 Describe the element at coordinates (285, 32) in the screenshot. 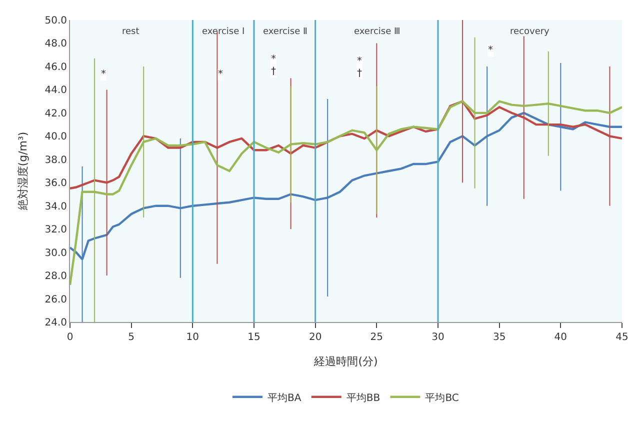

I see `band-label: exercise Ⅱ` at that location.